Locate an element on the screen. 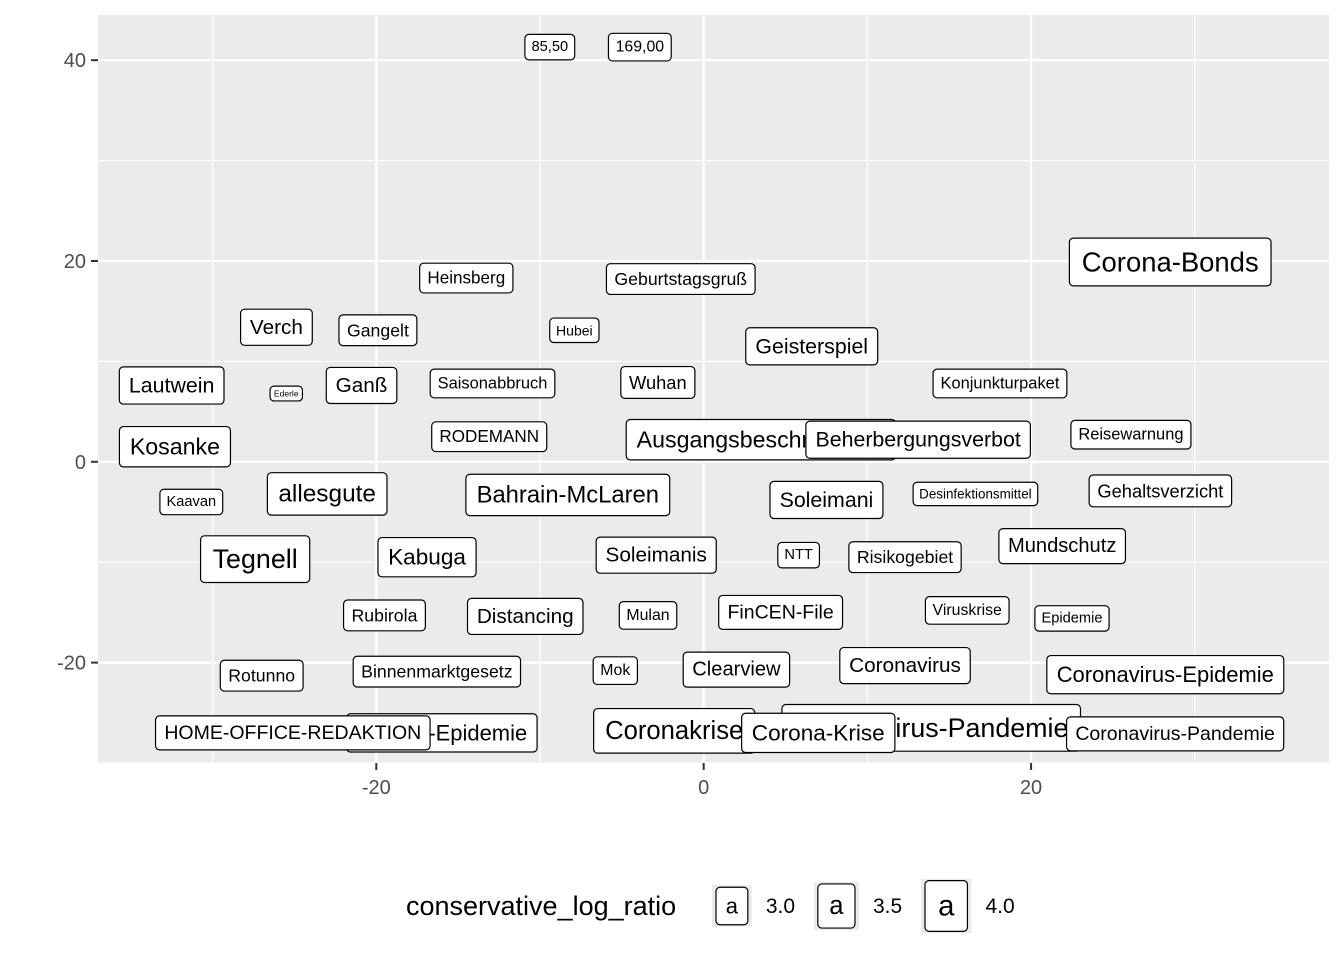 Image resolution: width=1344 pixels, height=960 pixels. y-tick-label: 20 is located at coordinates (75, 262).